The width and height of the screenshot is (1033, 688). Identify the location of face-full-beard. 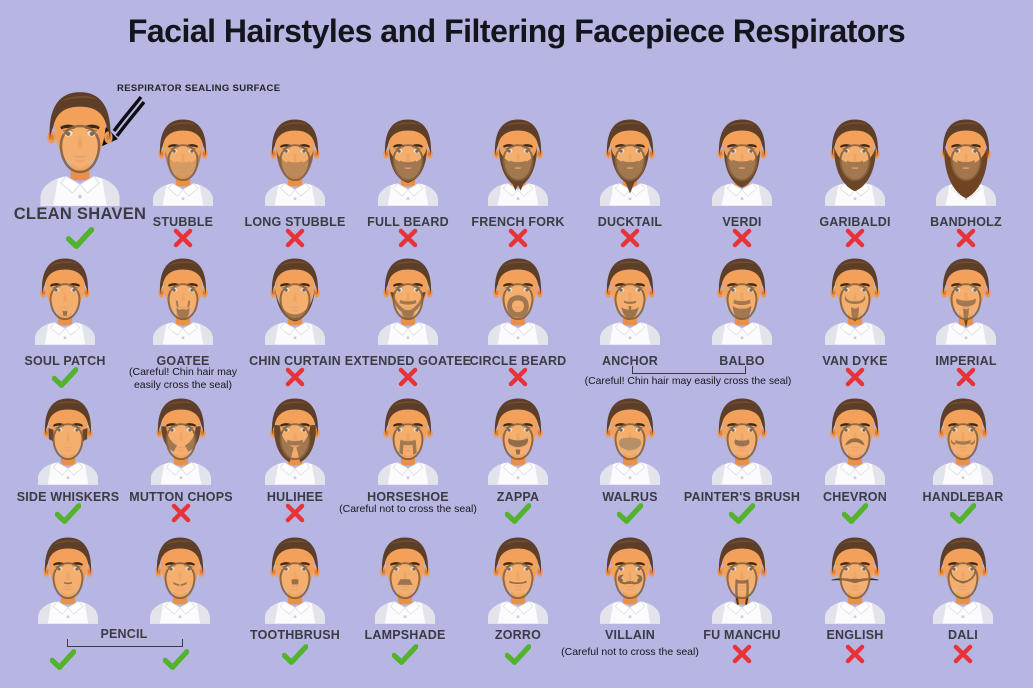
(408, 162).